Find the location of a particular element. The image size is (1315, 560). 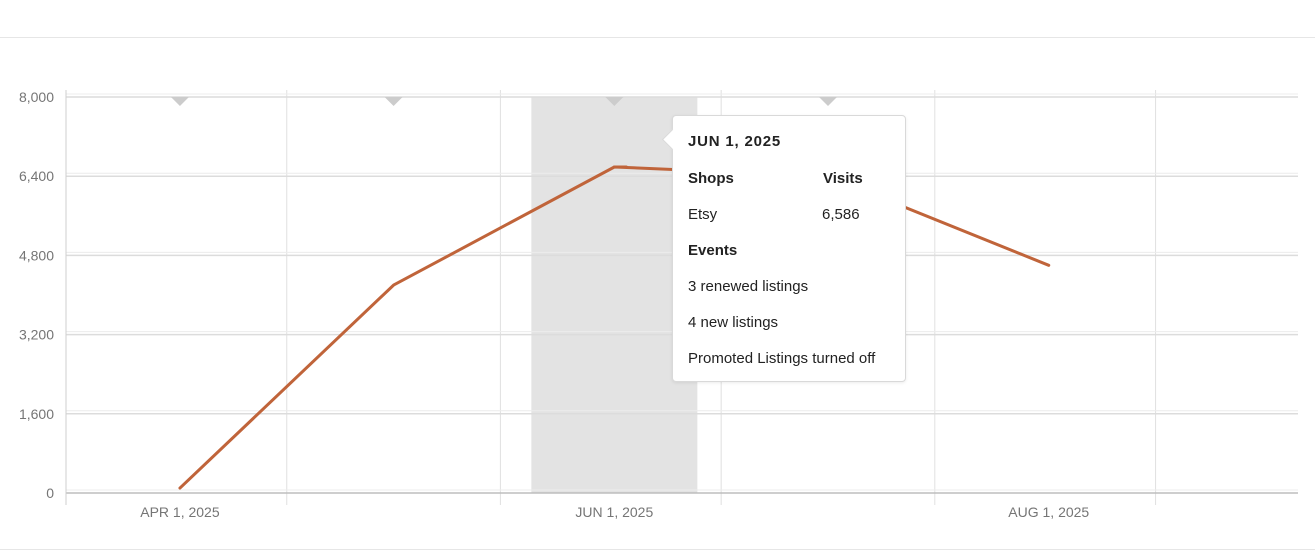

y-tick-label: 4,800 is located at coordinates (36, 255).